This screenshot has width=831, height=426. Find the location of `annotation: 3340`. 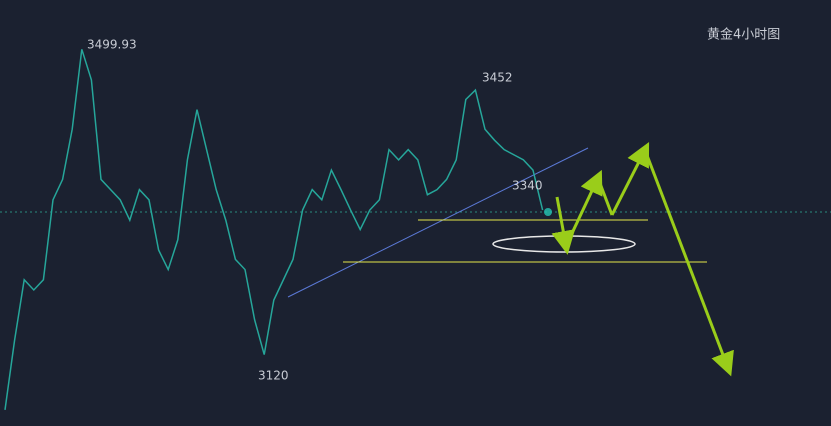

annotation: 3340 is located at coordinates (527, 186).